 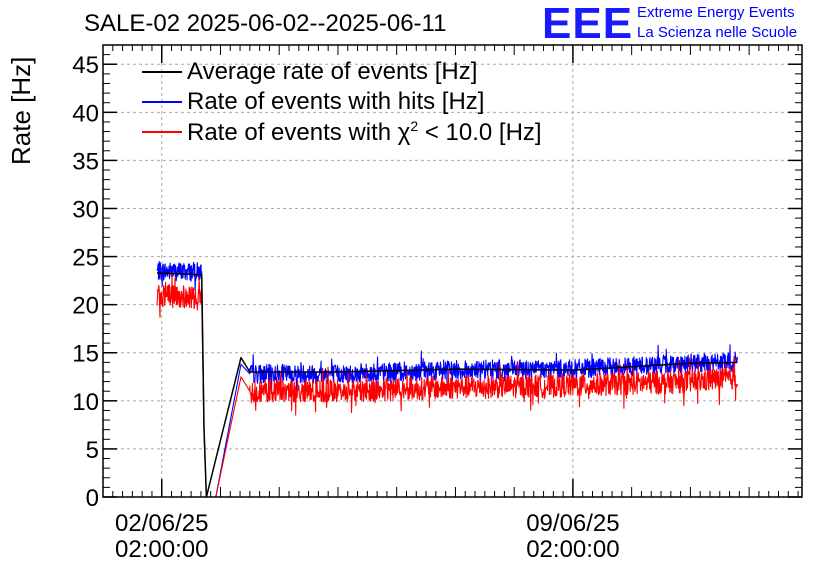 What do you see at coordinates (162, 102) in the screenshot?
I see `legend-swatch-hits` at bounding box center [162, 102].